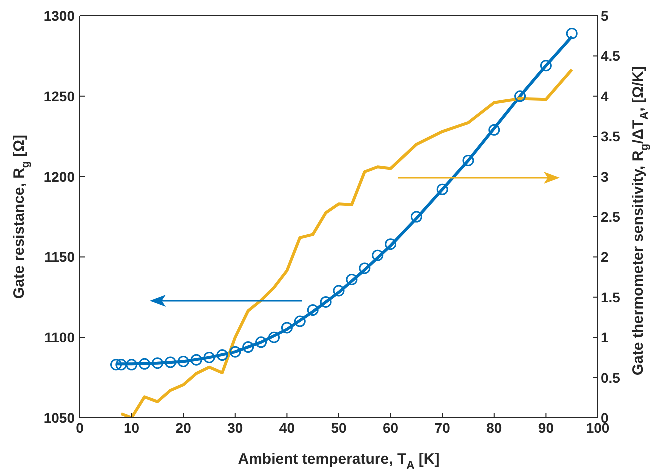 The width and height of the screenshot is (660, 474). I want to click on y2-tick-label: 2, so click(605, 257).